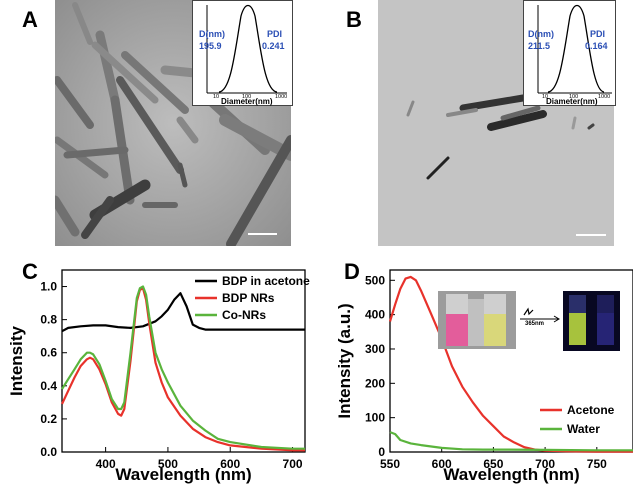  What do you see at coordinates (375, 349) in the screenshot?
I see `y-tick-label-c1-3: 300` at bounding box center [375, 349].